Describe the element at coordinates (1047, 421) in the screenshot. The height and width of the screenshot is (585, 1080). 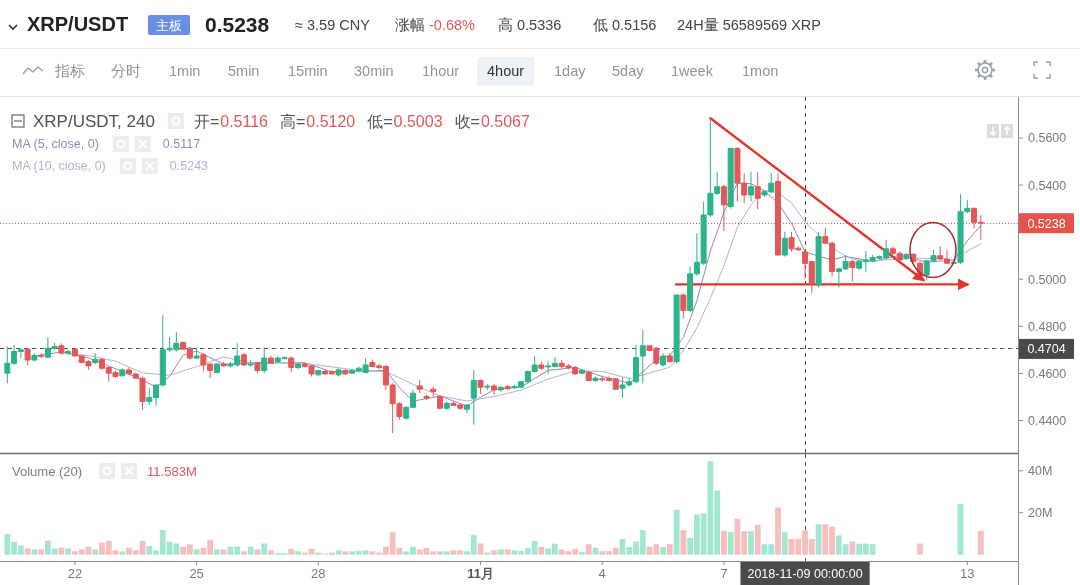
I see `y-tick-label: 0.4400` at that location.